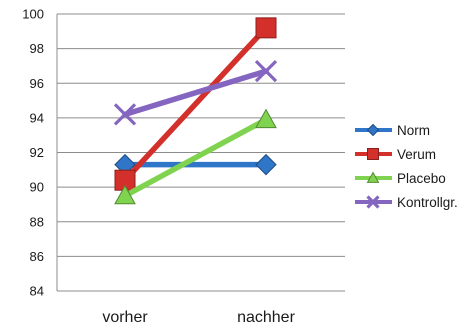 The width and height of the screenshot is (470, 328). Describe the element at coordinates (37, 83) in the screenshot. I see `y-tick-label: 96` at that location.